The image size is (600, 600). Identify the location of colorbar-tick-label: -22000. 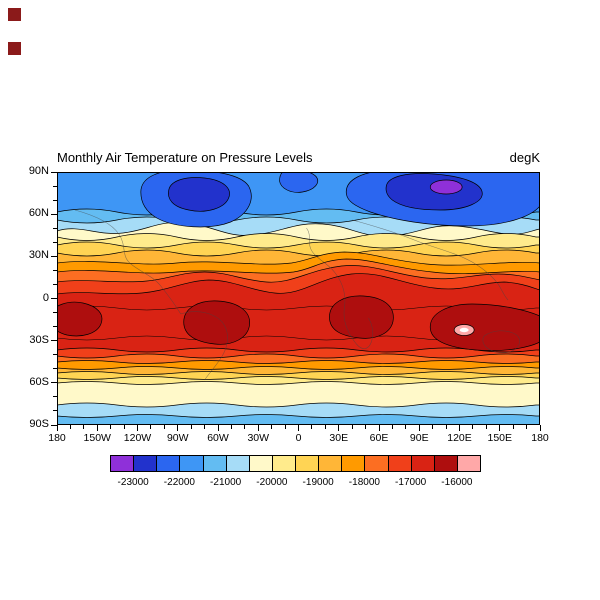
(179, 482).